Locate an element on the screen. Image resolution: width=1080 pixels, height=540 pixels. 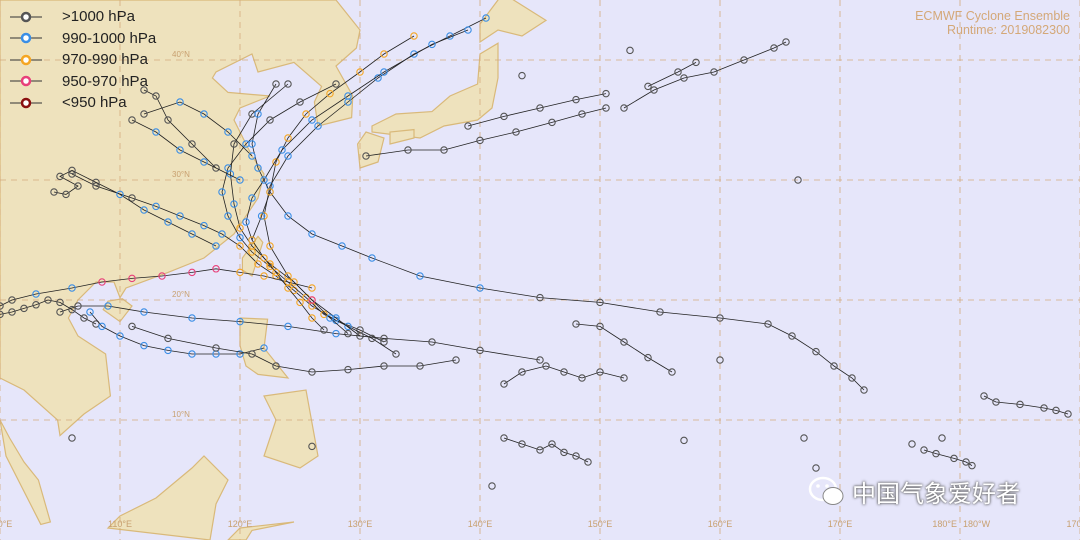
runtime-text: Runtime: 2019082300 is located at coordinates (1008, 30).